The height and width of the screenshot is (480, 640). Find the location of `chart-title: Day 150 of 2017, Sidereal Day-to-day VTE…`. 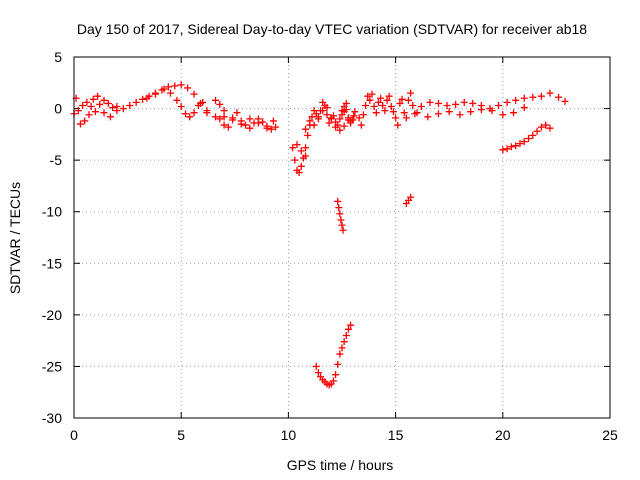

chart-title: Day 150 of 2017, Sidereal Day-to-day VTE… is located at coordinates (332, 29).